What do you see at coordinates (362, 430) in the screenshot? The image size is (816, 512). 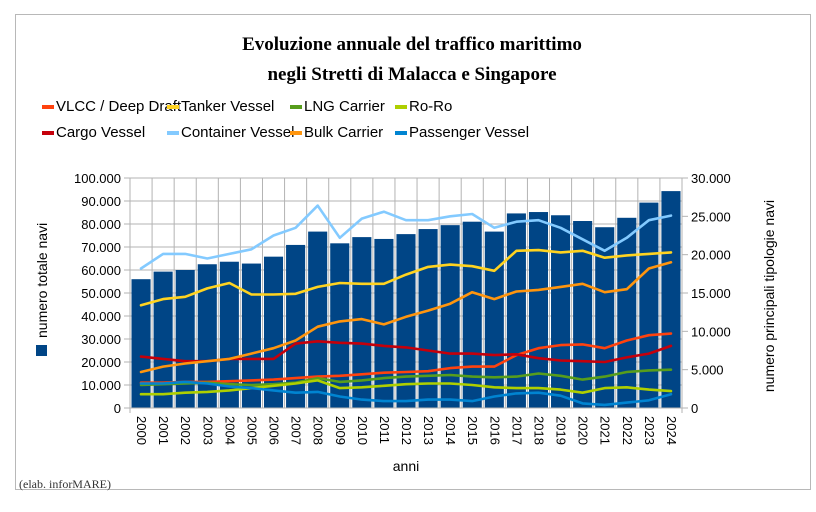 I see `x-tick-label: 2010` at bounding box center [362, 430].